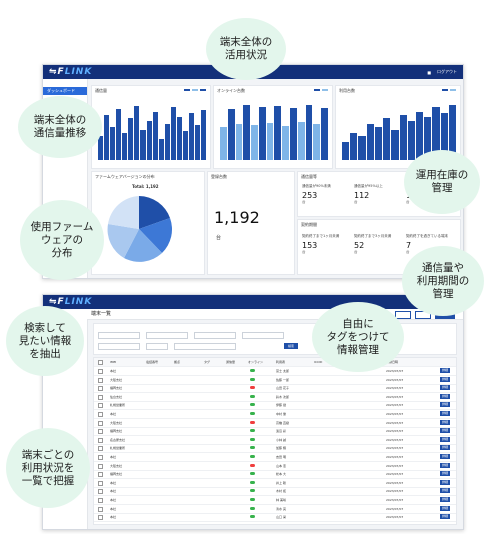 This screenshot has height=534, width=490. What do you see at coordinates (65, 91) in the screenshot?
I see `sidebar-item-dashboard: ダッシュボード` at bounding box center [65, 91].